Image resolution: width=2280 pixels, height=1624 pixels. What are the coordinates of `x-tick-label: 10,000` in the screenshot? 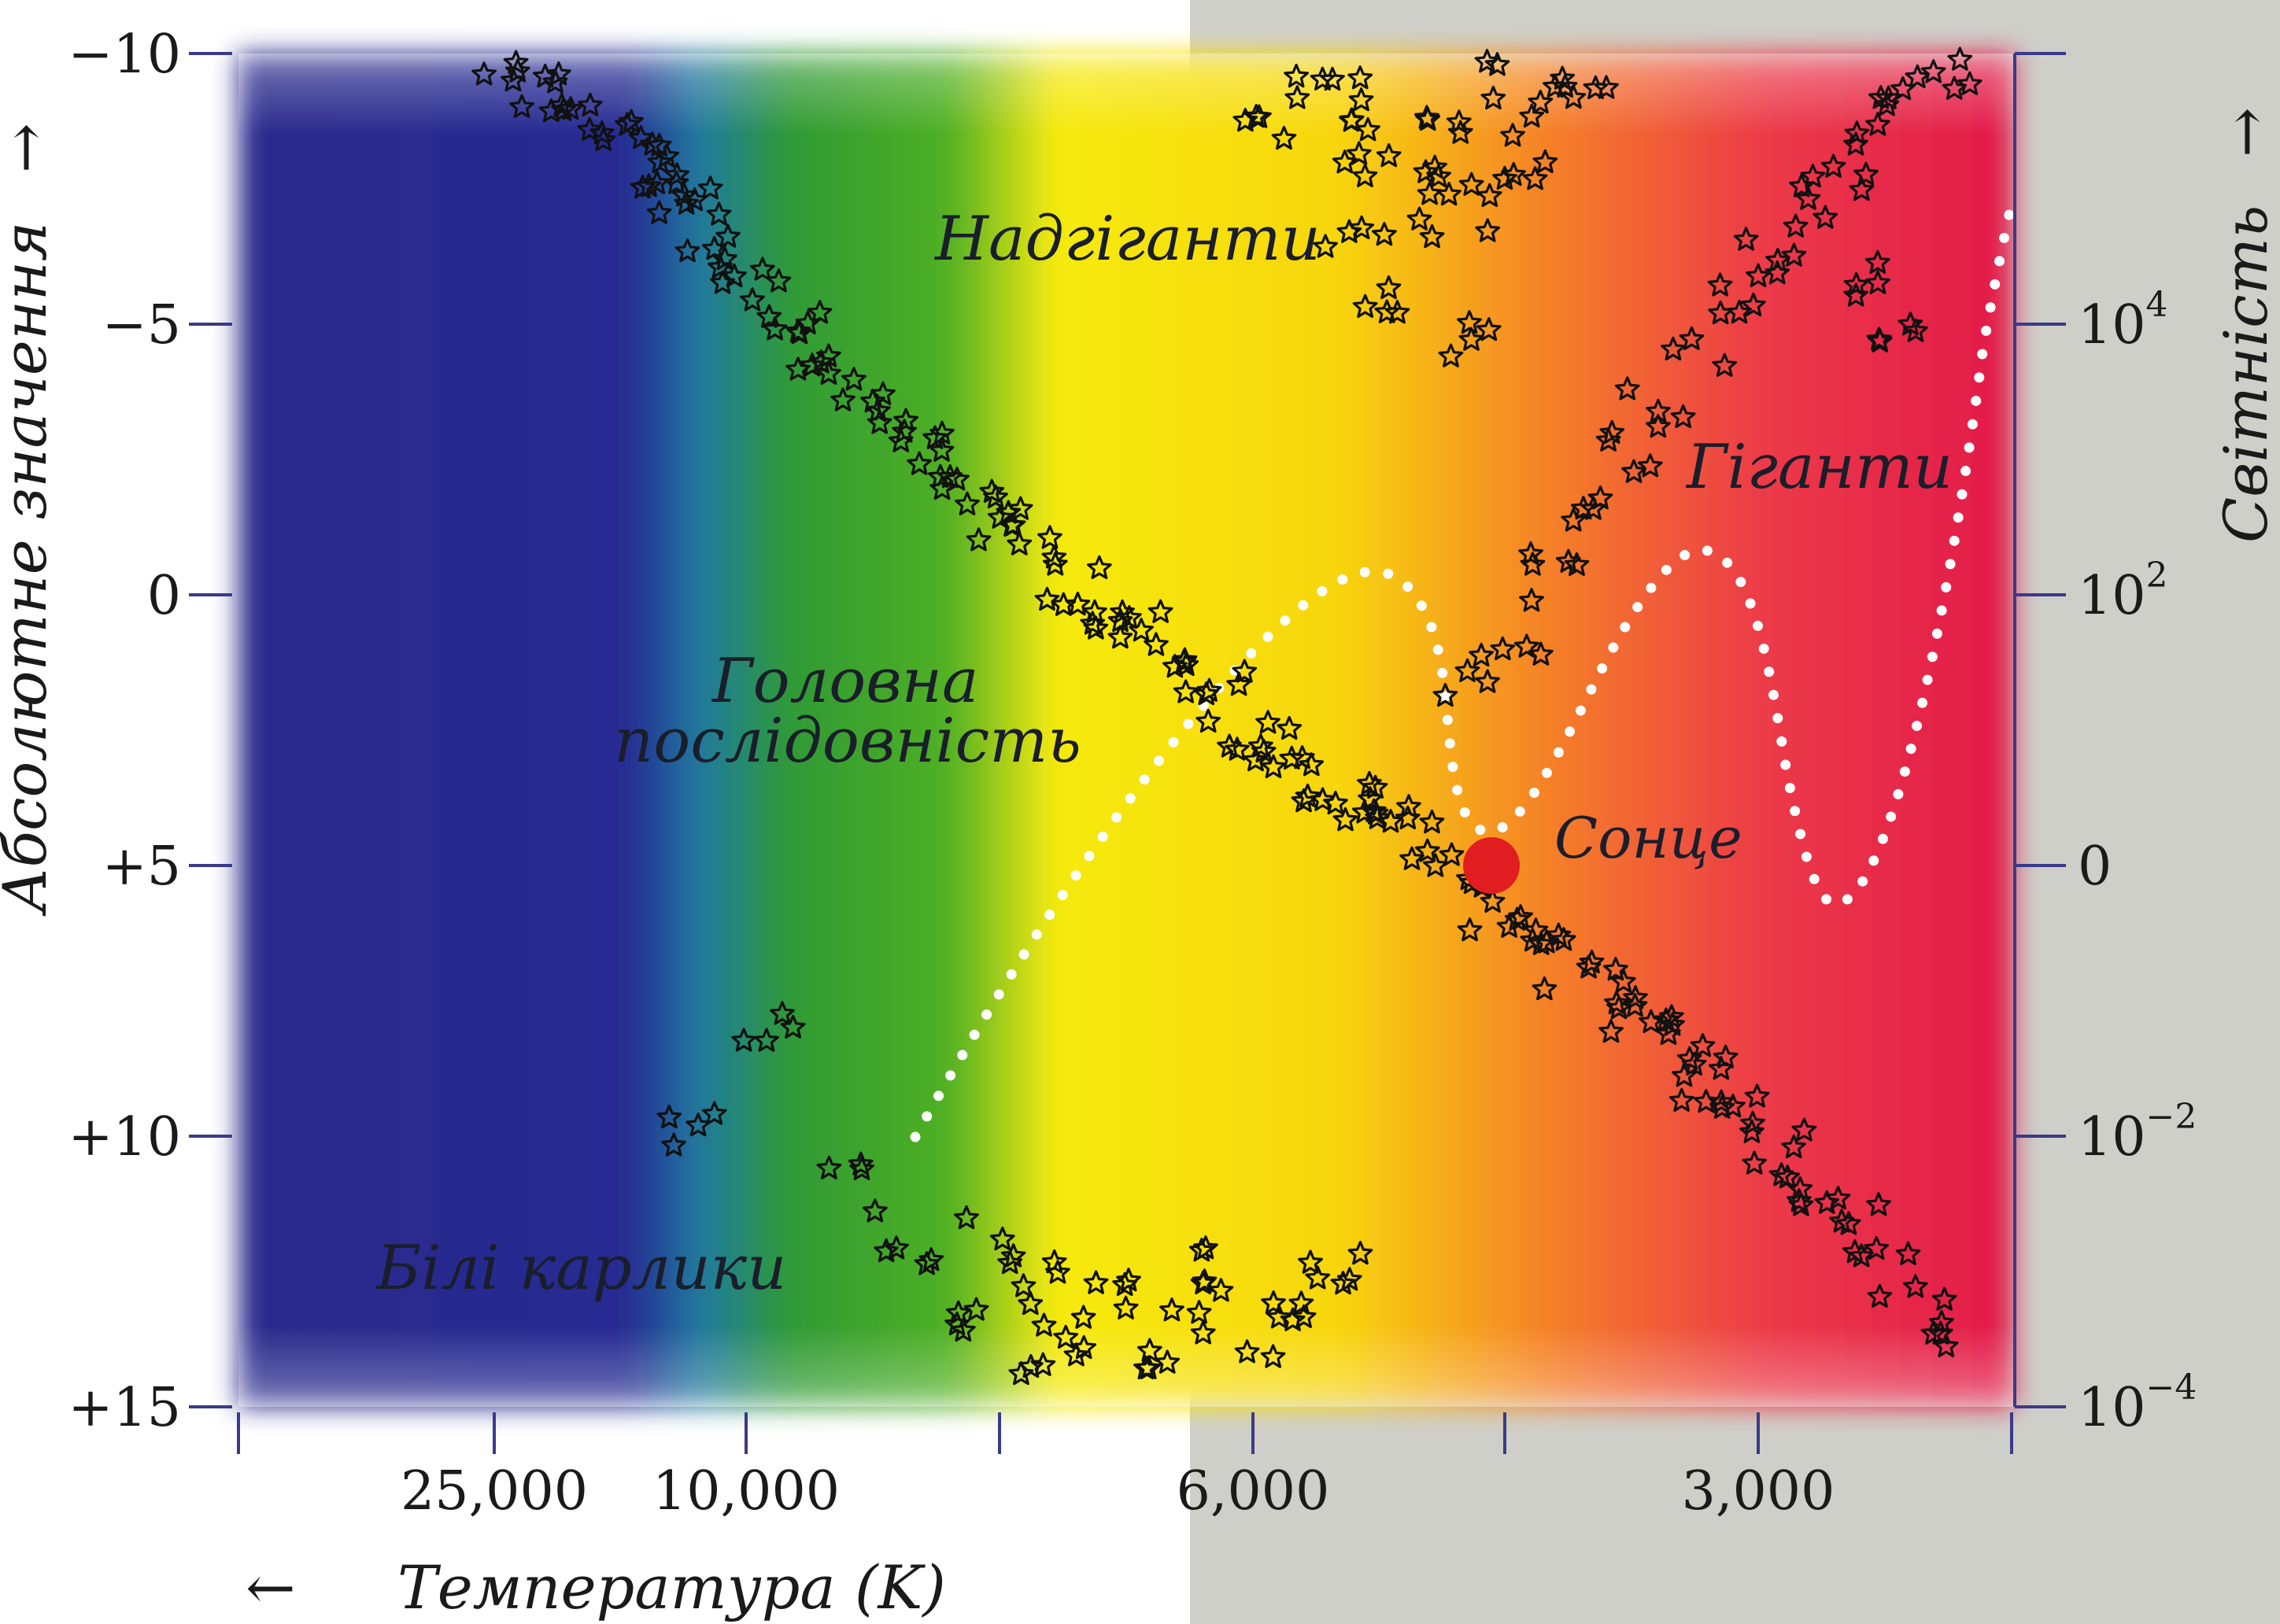 It's located at (746, 1491).